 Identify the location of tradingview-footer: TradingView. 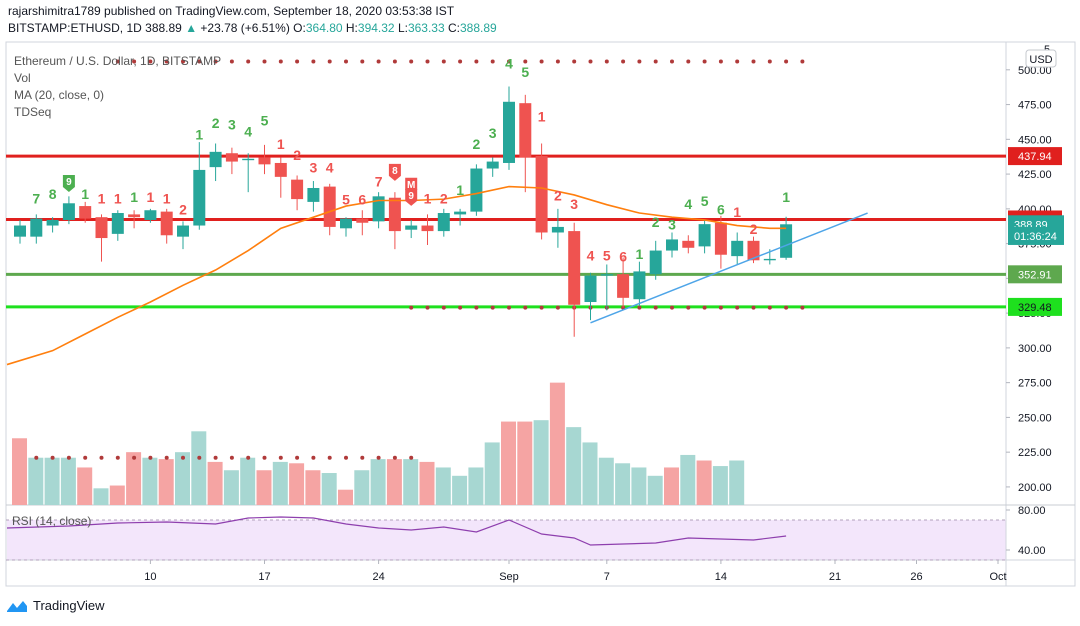
(55, 605).